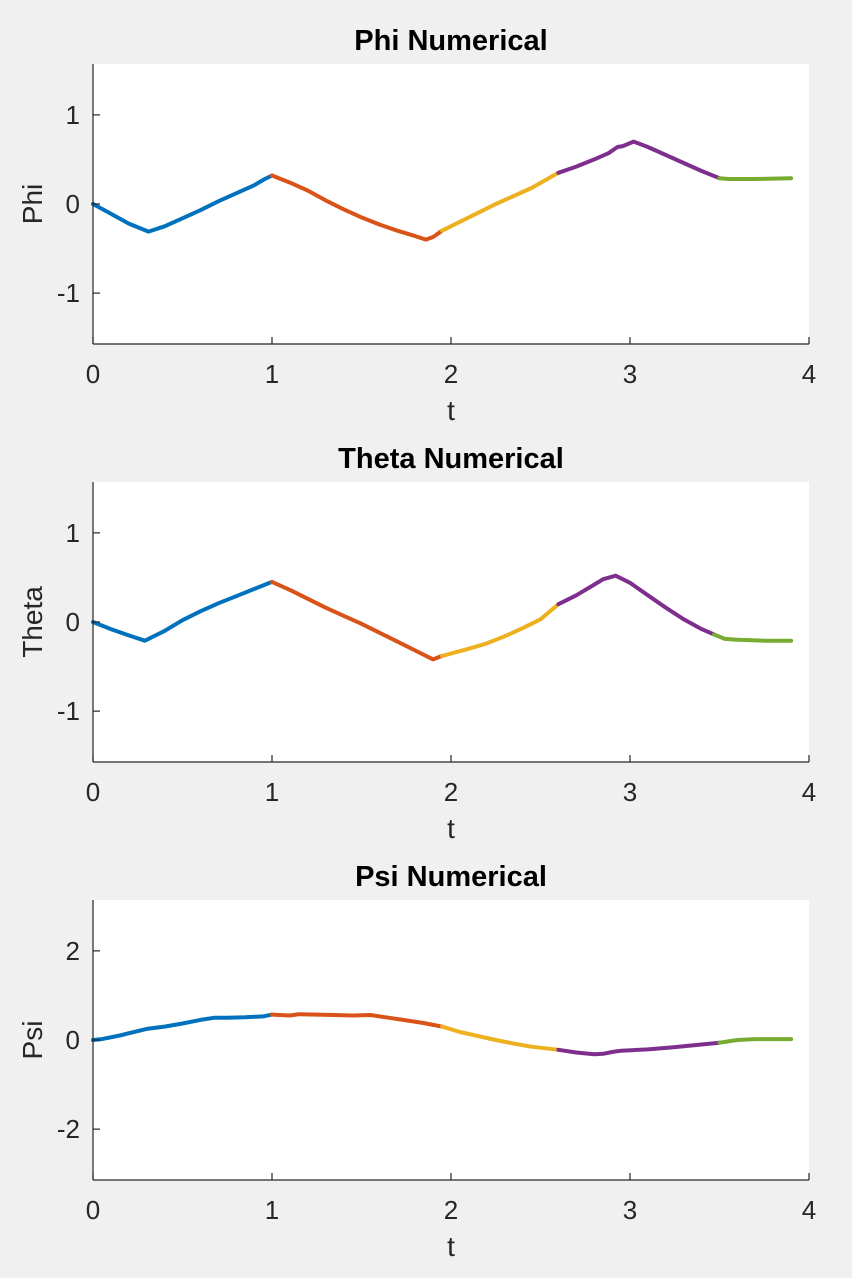 This screenshot has height=1278, width=852. Describe the element at coordinates (32, 1040) in the screenshot. I see `y-axis-label-psi: Psi` at that location.